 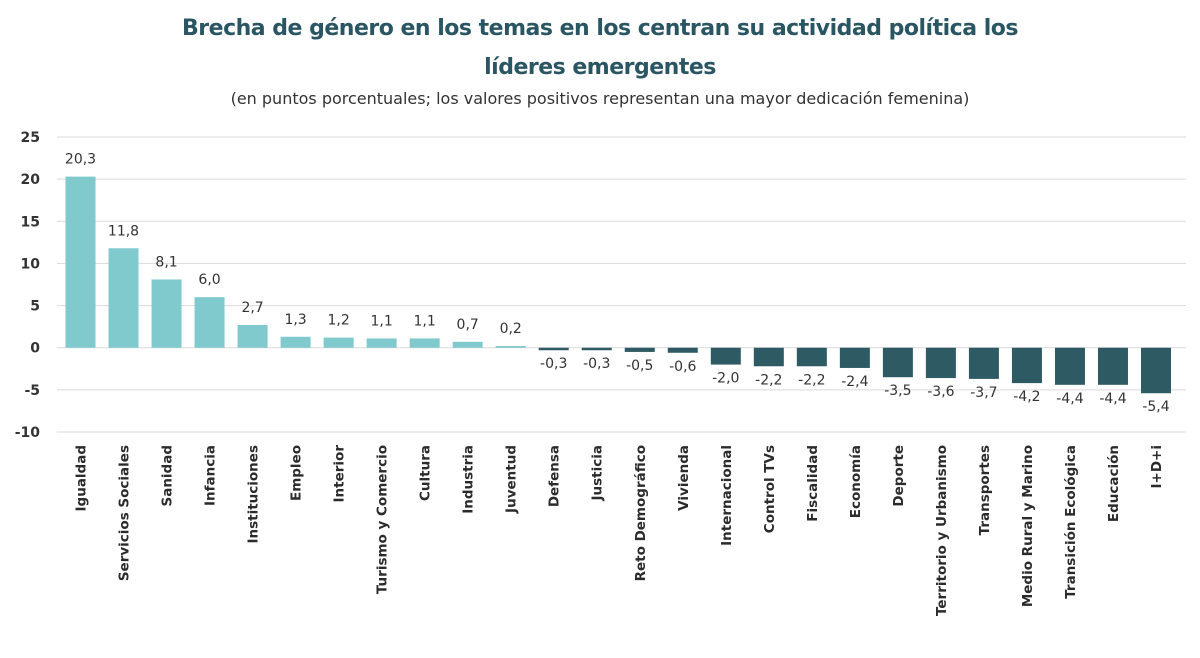 I want to click on x-tick-label: I+D+i, so click(x=1157, y=466).